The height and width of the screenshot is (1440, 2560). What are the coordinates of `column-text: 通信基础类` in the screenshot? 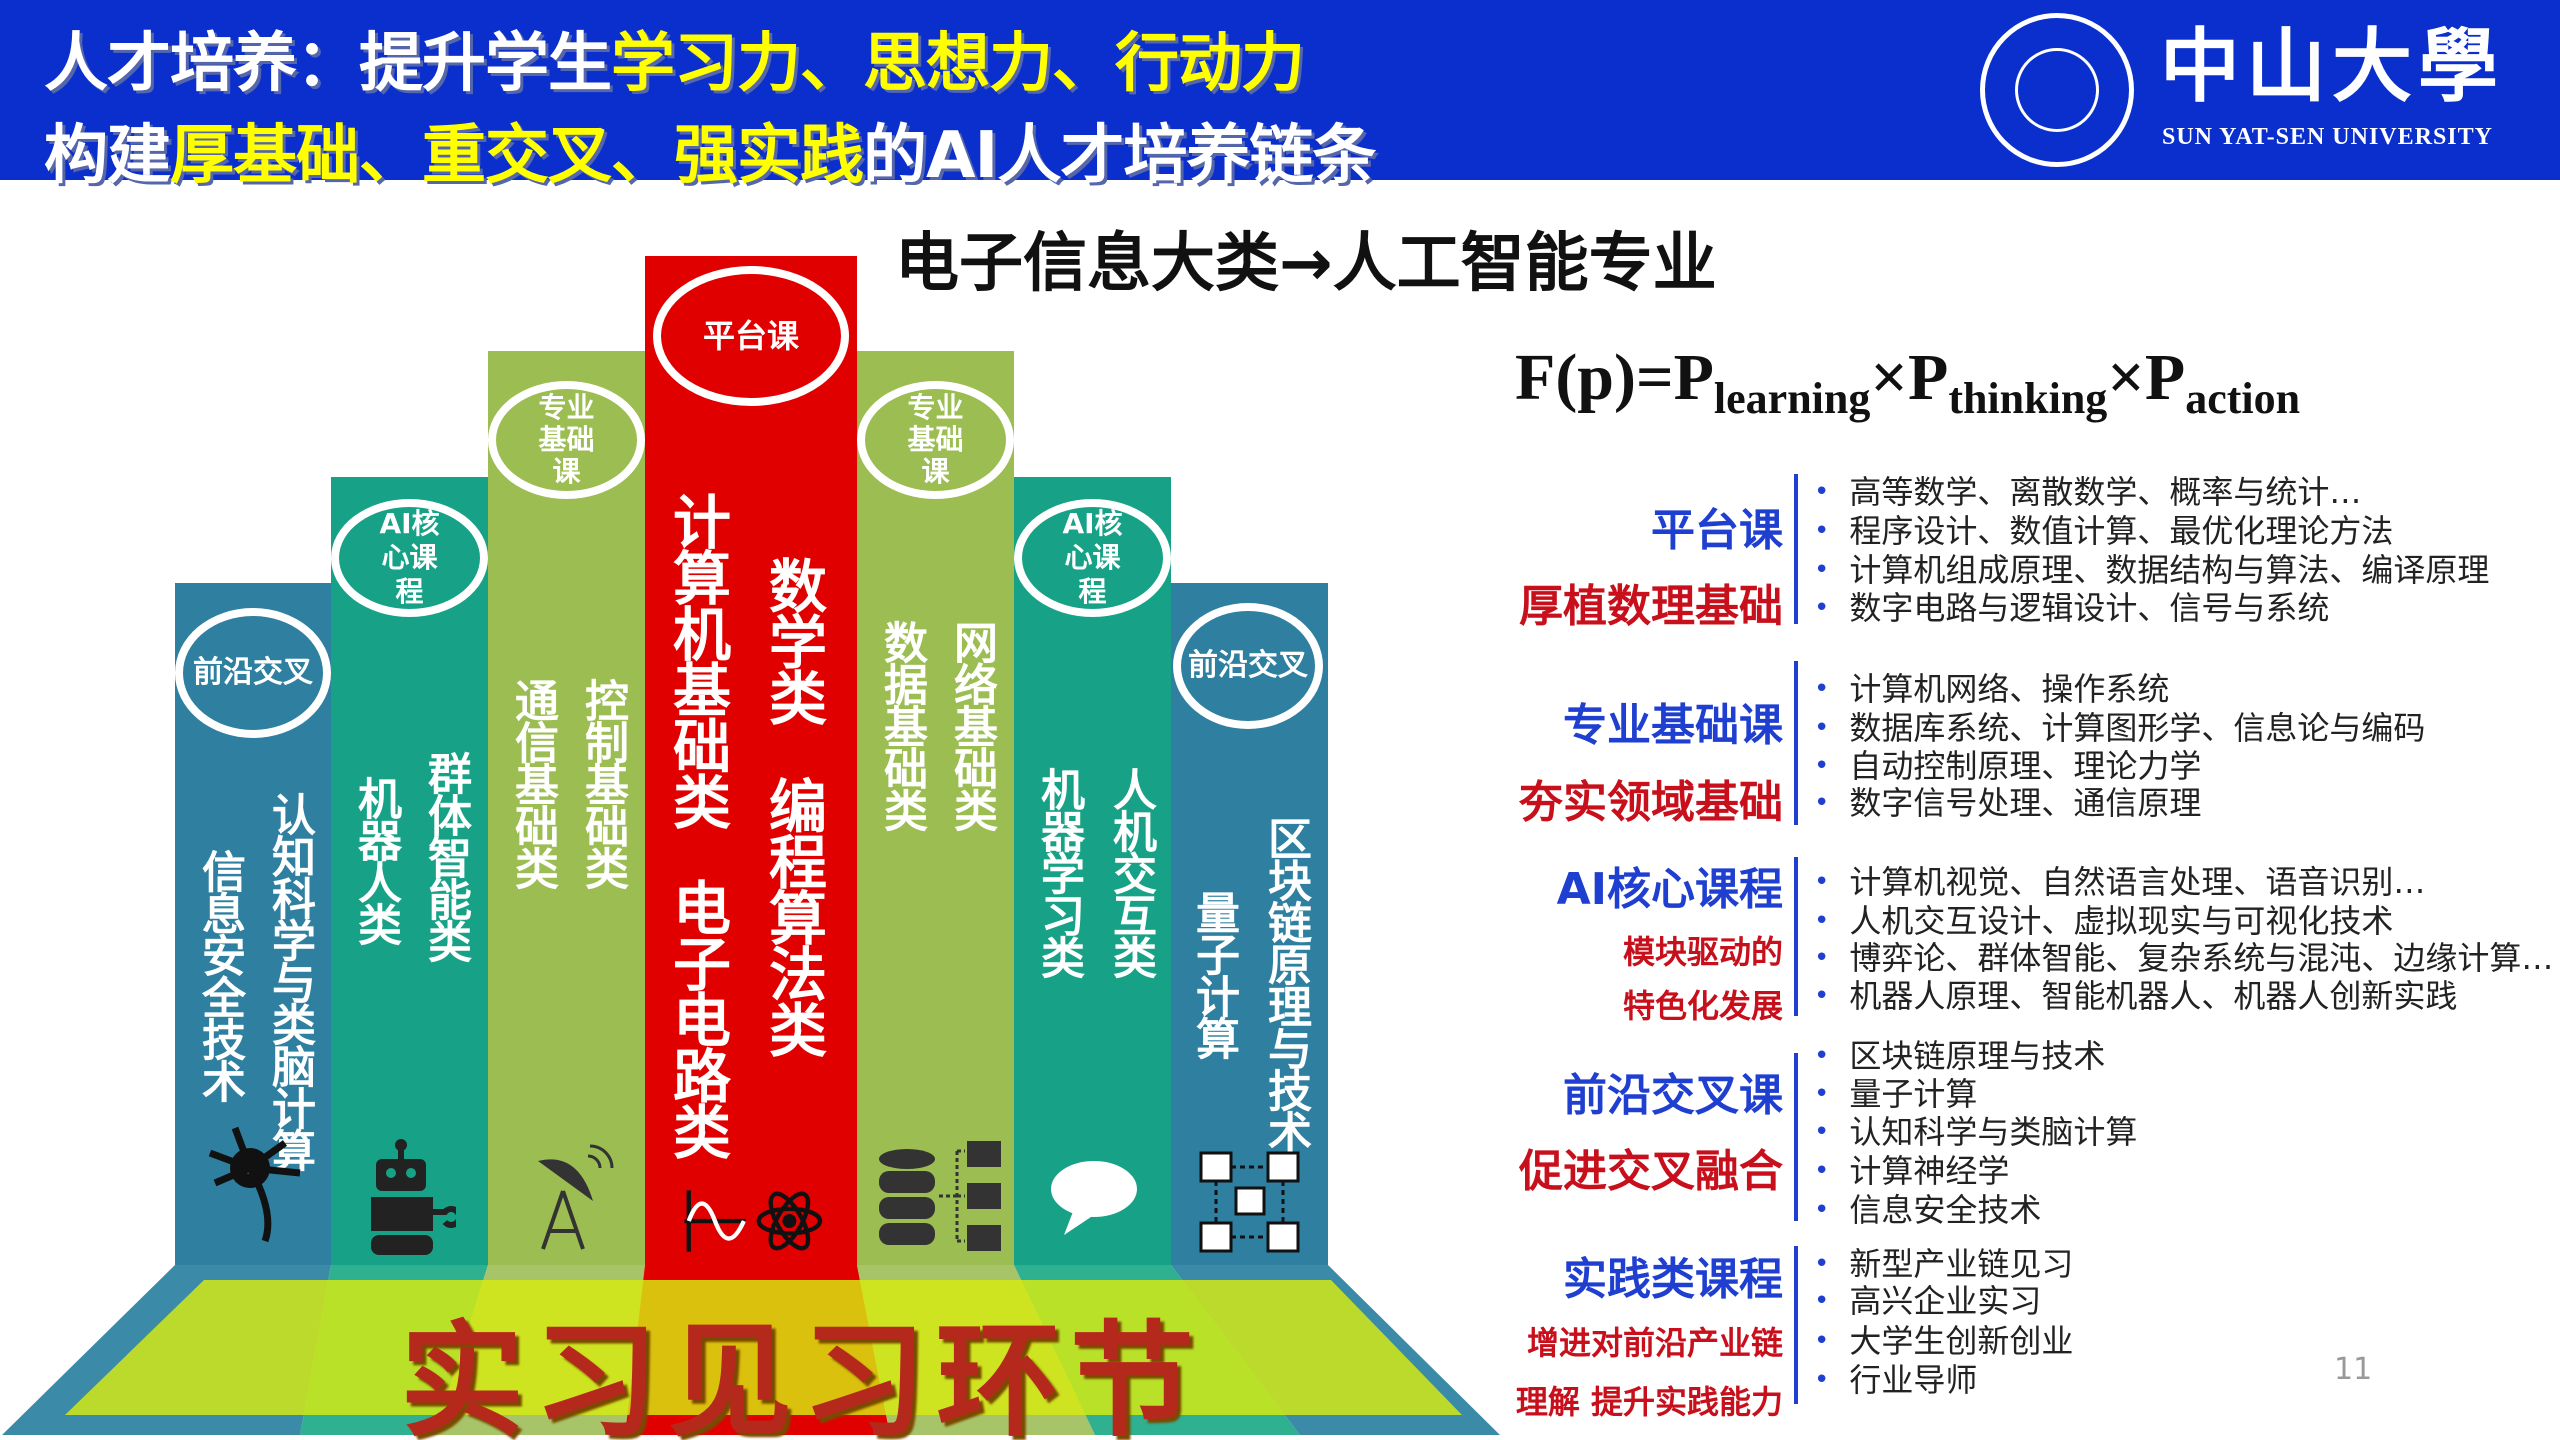 It's located at (532, 783).